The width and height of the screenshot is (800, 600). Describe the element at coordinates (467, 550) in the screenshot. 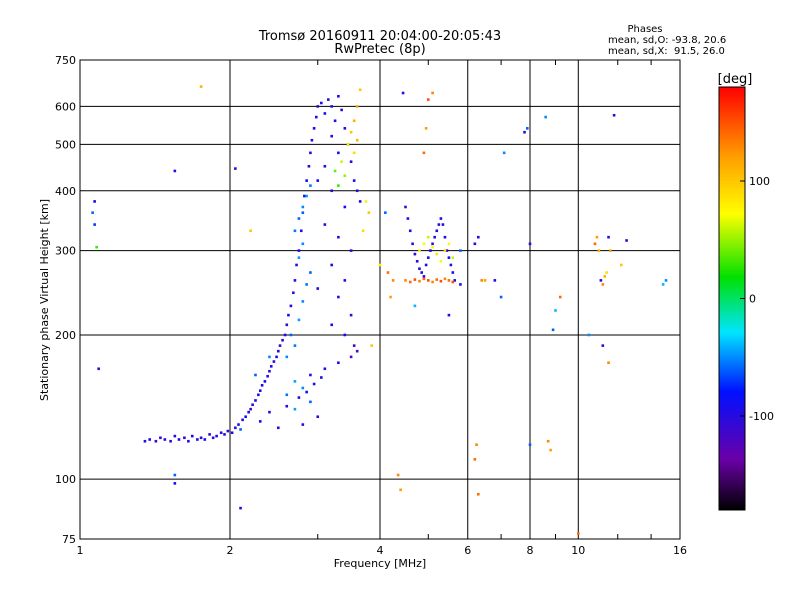

I see `x-tick-label: 6` at that location.